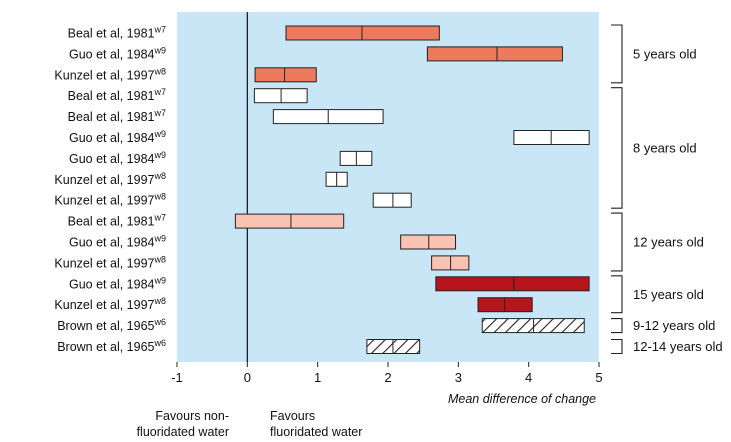 The image size is (731, 442). Describe the element at coordinates (247, 377) in the screenshot. I see `x-tick-label: 0` at that location.